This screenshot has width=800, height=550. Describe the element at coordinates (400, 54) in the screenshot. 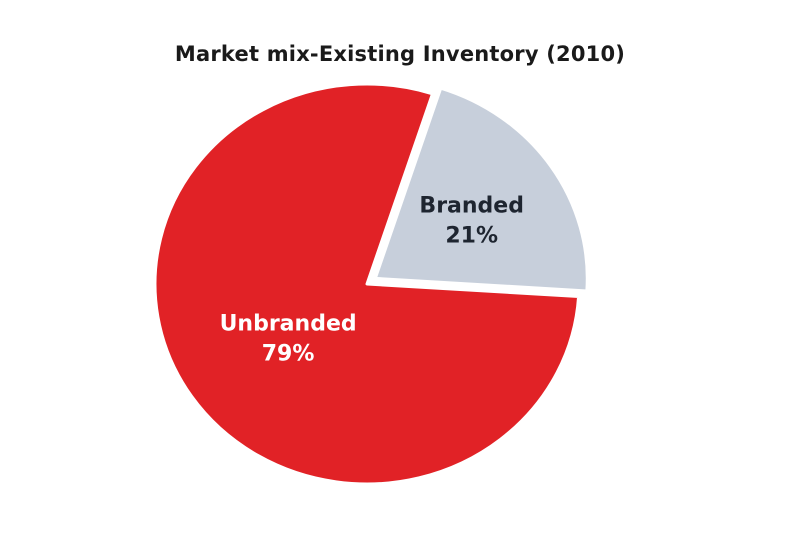

I see `chart-title: Market mix-Existing Inventory (2010)` at that location.